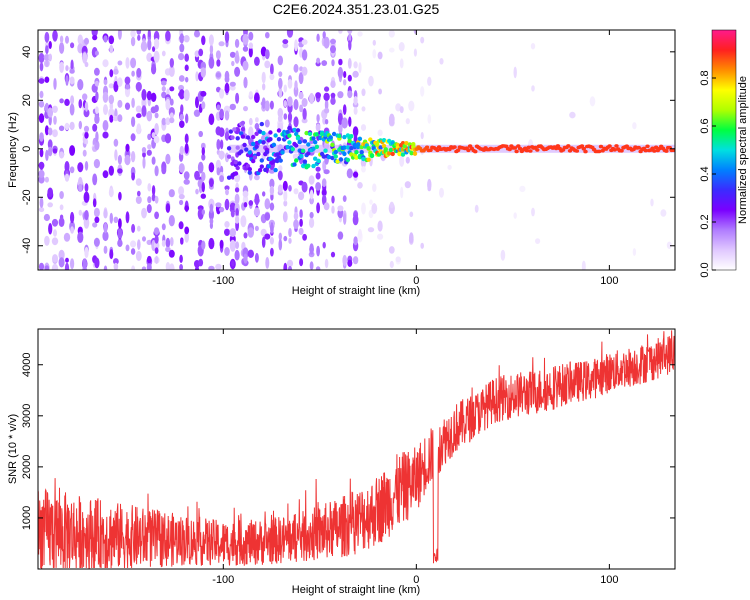 This screenshot has height=600, width=750. Describe the element at coordinates (416, 580) in the screenshot. I see `x-tick-label: 0` at that location.